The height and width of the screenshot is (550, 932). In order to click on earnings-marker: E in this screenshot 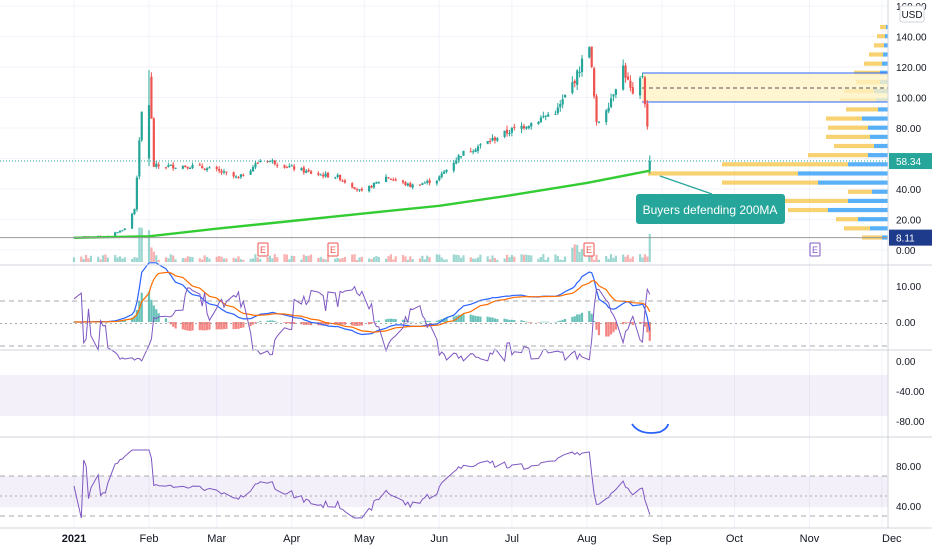, I will do `click(333, 249)`.